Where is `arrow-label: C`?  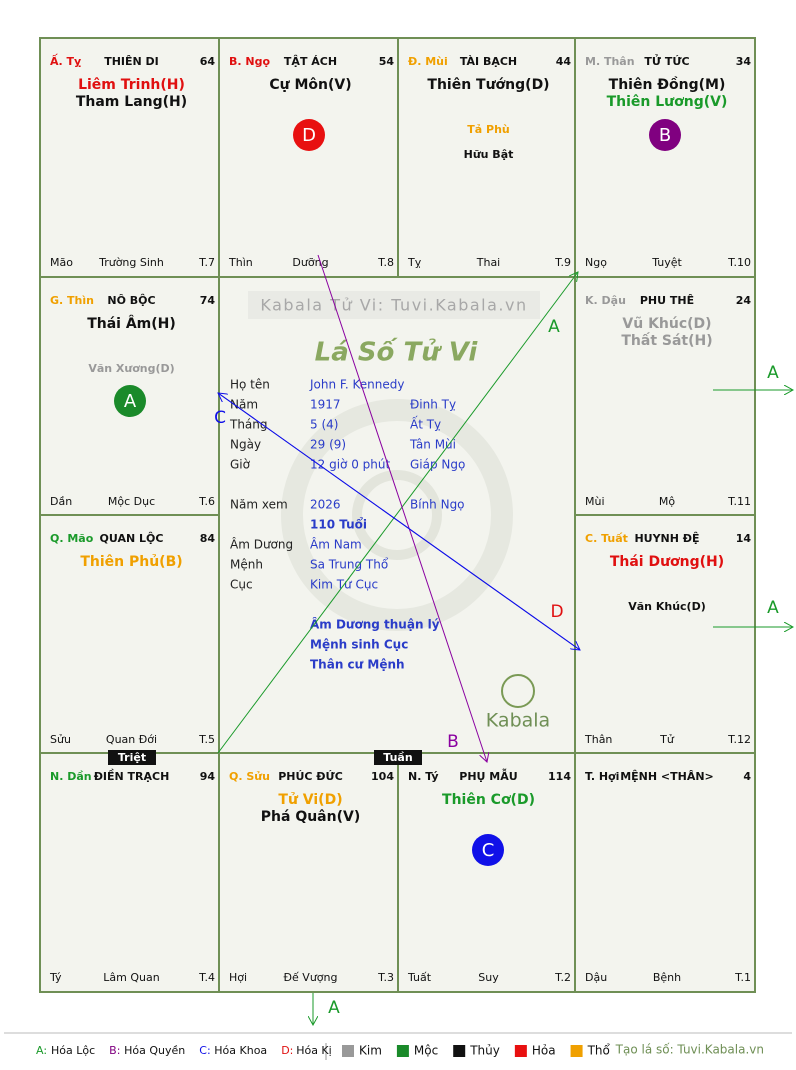
arrow-label: C is located at coordinates (220, 418).